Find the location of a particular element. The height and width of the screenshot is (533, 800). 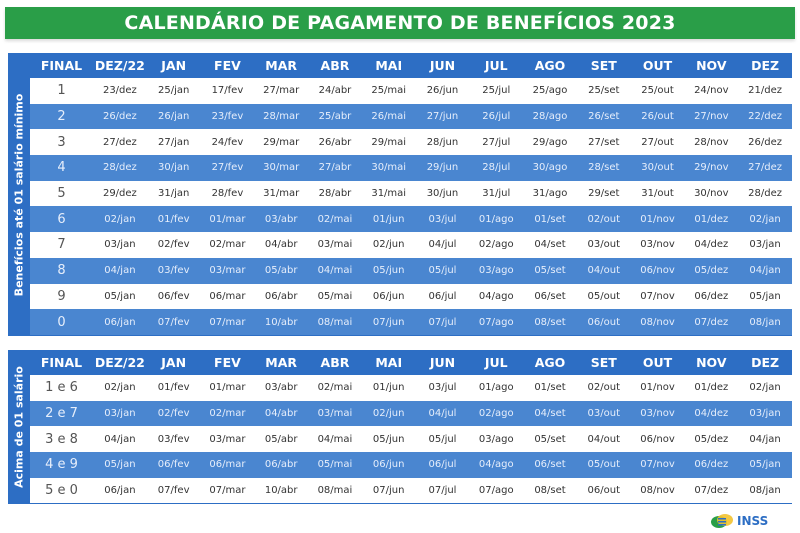

date-cell: 01/dez is located at coordinates (711, 388).